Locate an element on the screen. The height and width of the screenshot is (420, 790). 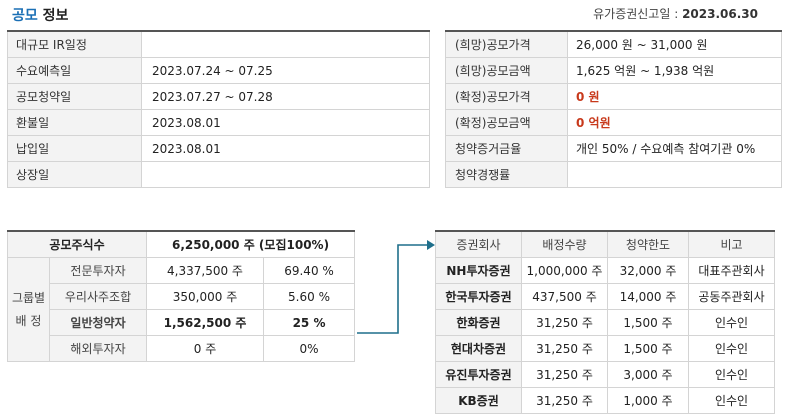
confirmed-amount-value: 0 억원 is located at coordinates (674, 122).